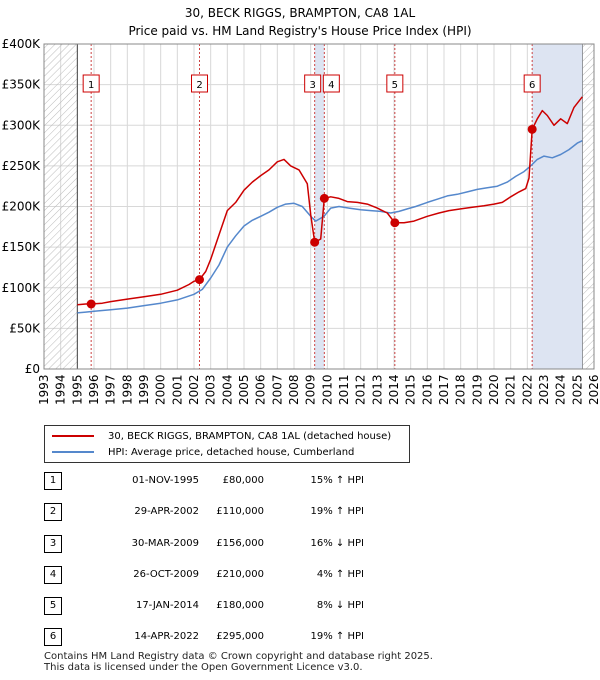 This screenshot has width=600, height=680. What do you see at coordinates (593, 389) in the screenshot?
I see `x-tick-label: 2026` at bounding box center [593, 389].